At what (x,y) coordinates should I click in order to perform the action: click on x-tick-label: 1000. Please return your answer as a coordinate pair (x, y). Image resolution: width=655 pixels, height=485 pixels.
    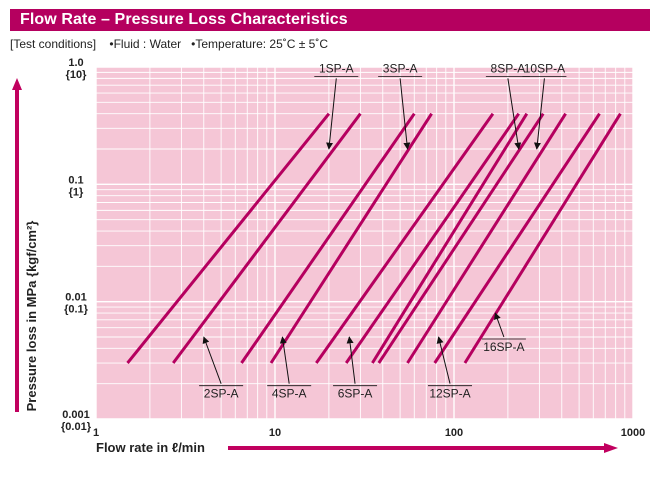
    Looking at the image, I should click on (633, 433).